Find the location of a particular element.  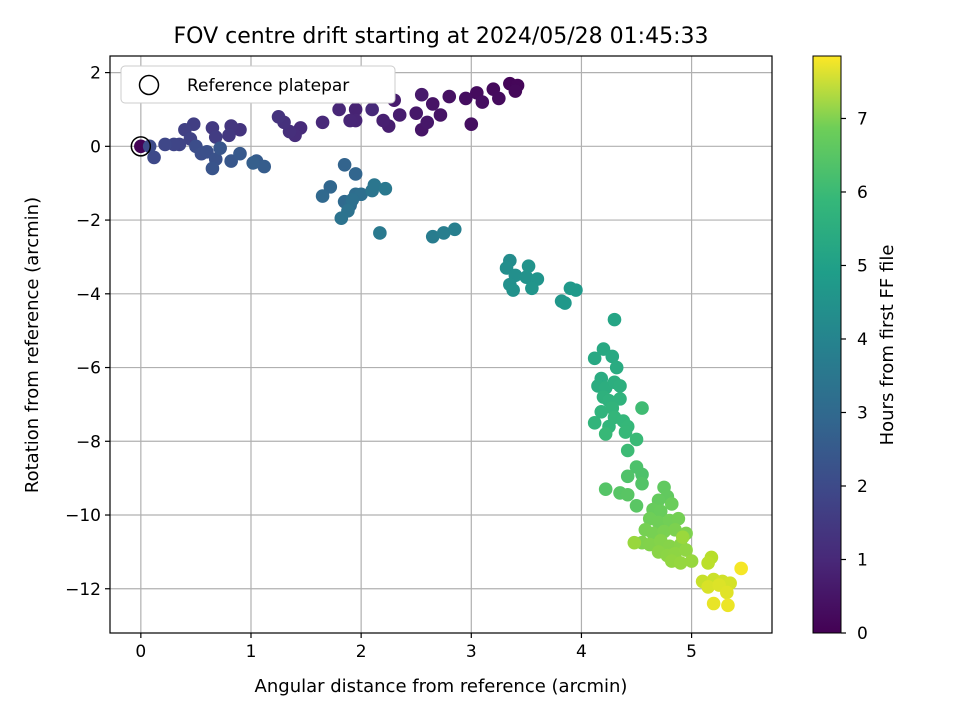

y-tick-label: −8 is located at coordinates (88, 442).